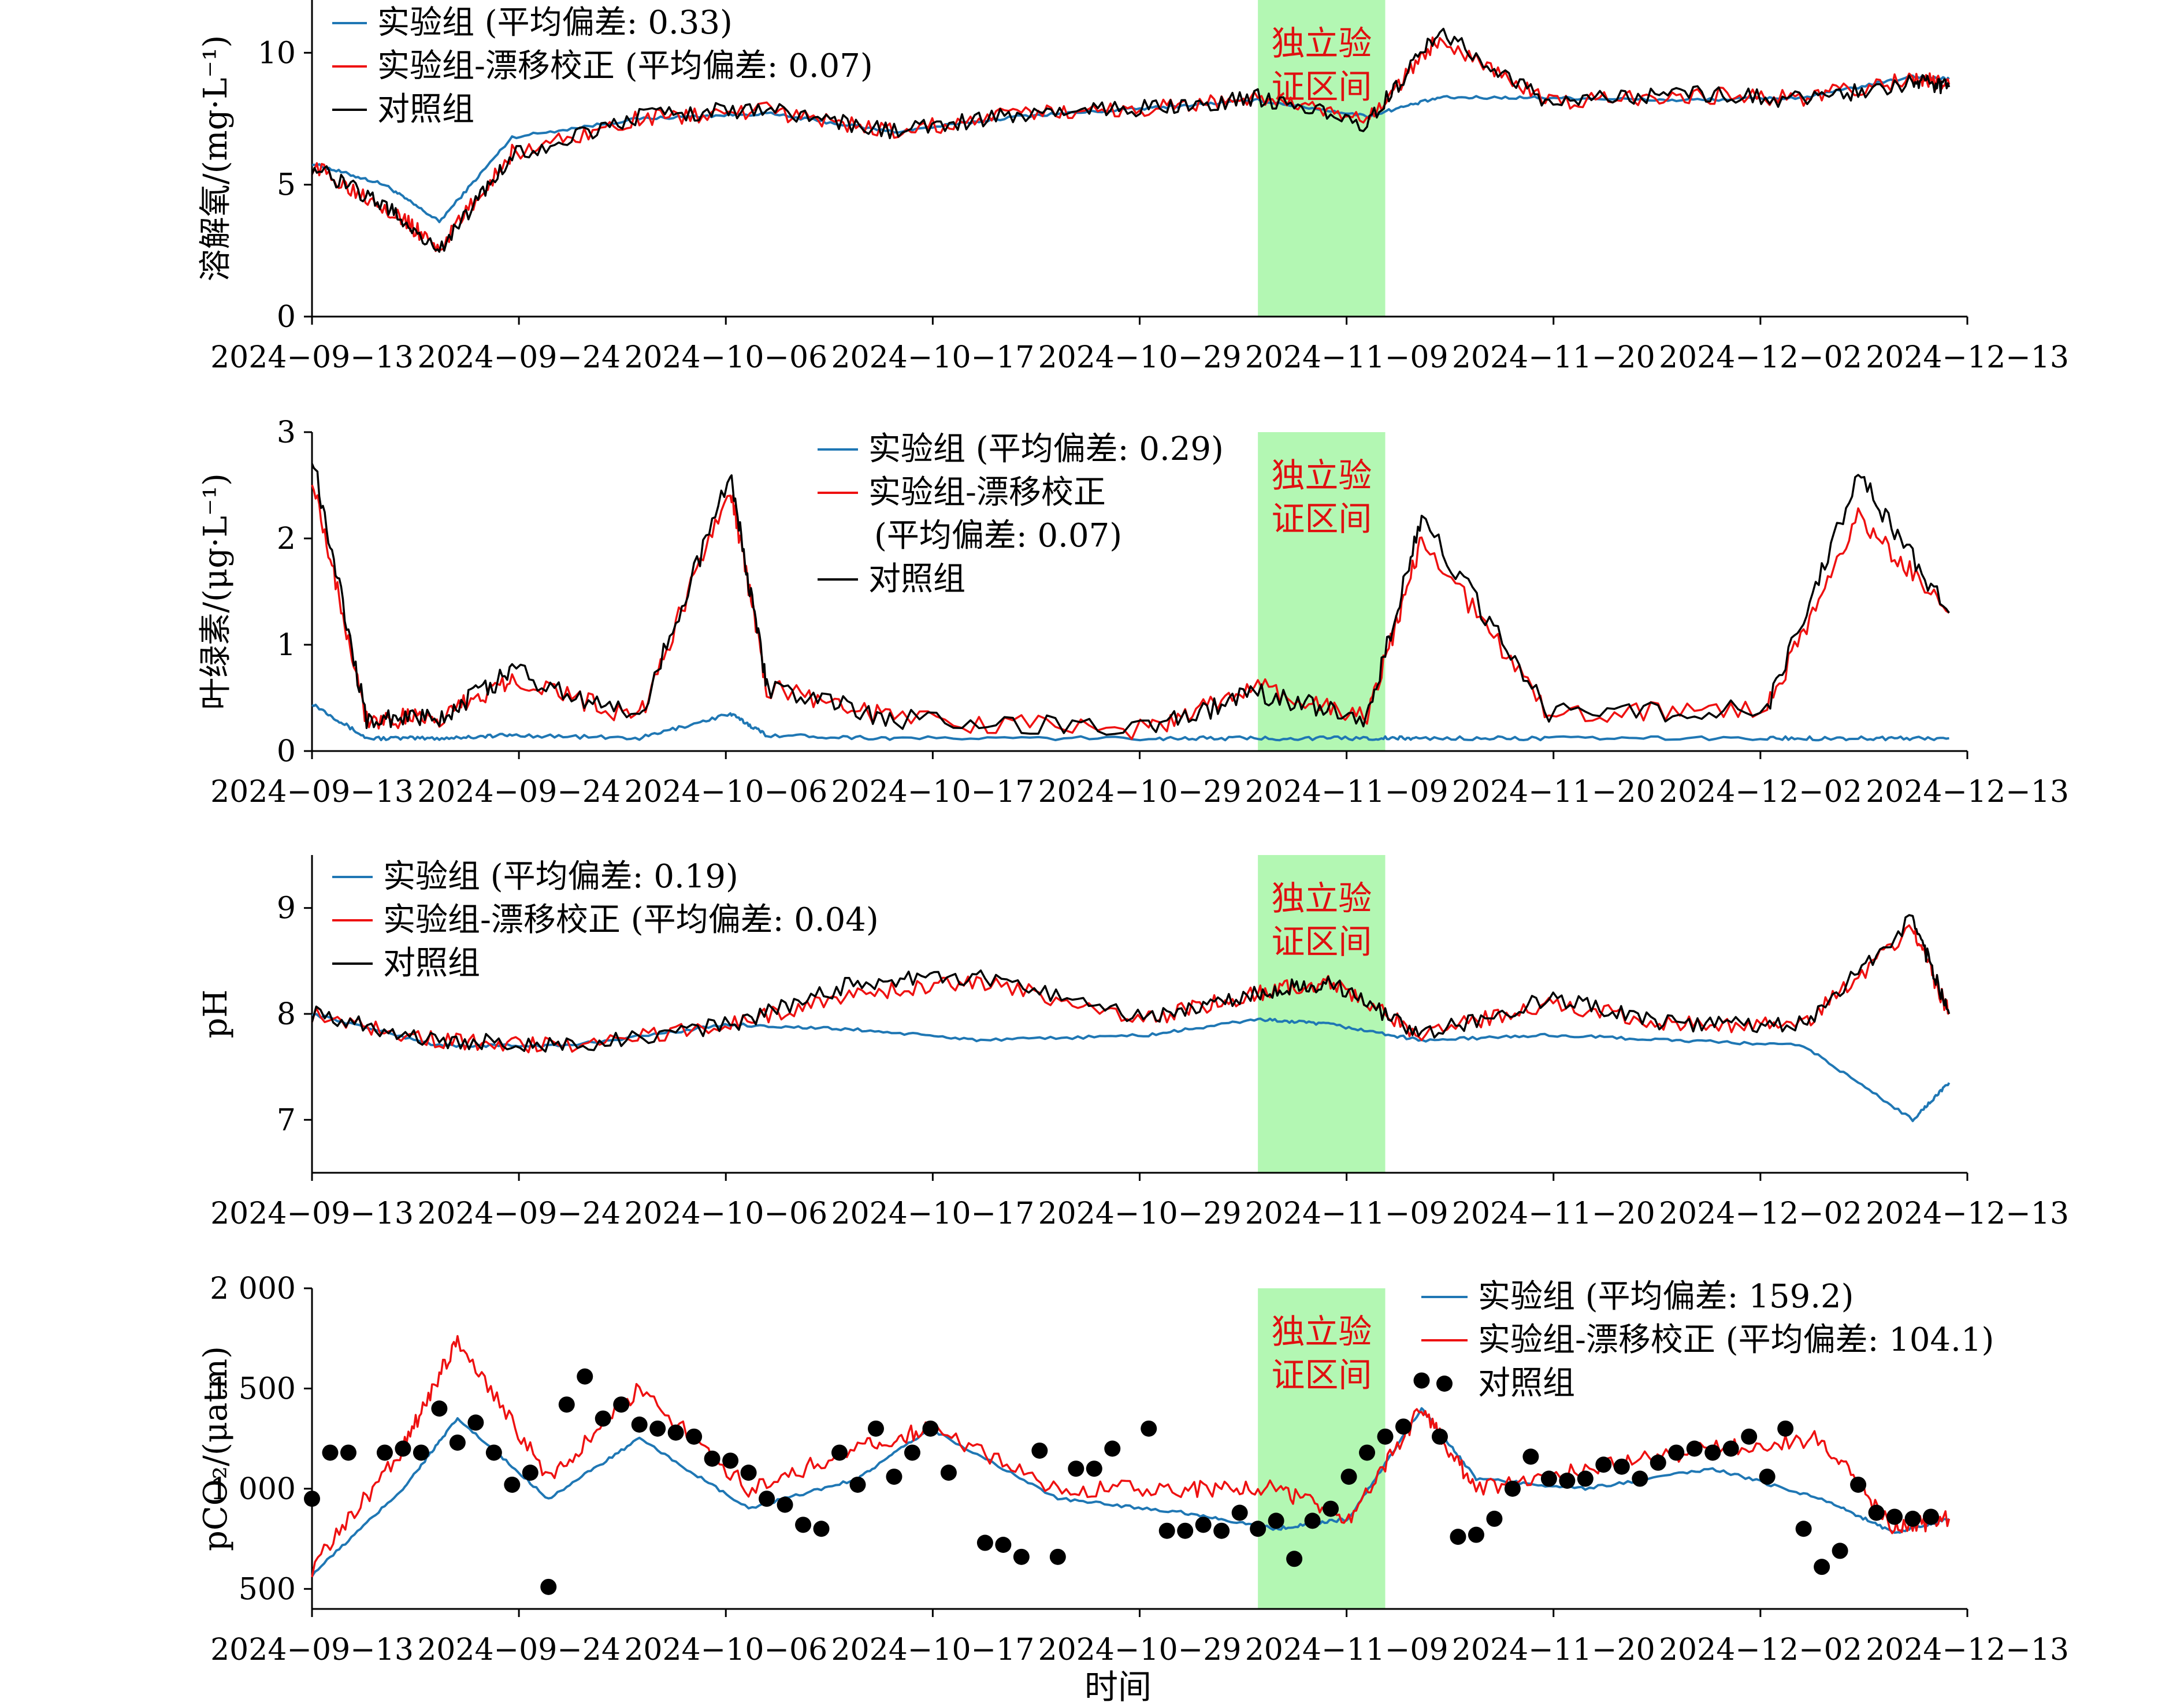  I want to click on y-tick-label: 10, so click(277, 53).